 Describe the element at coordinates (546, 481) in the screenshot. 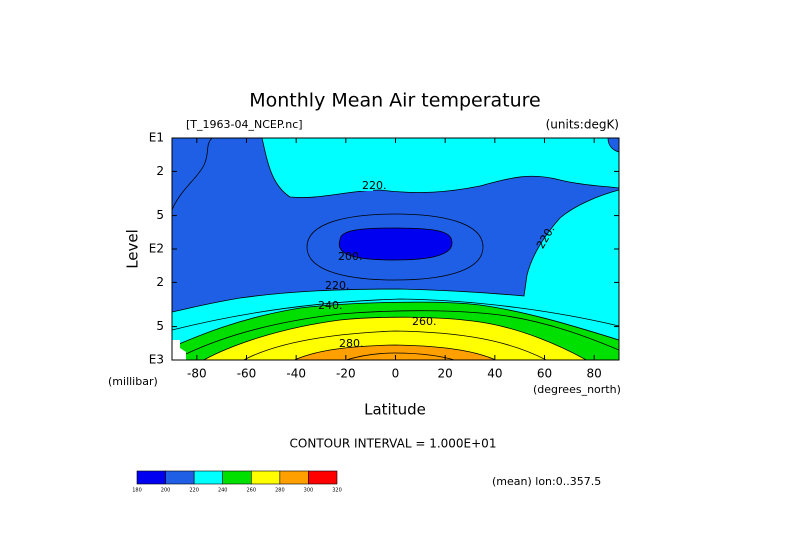

I see `footer: (mean) lon:0..357.5` at that location.